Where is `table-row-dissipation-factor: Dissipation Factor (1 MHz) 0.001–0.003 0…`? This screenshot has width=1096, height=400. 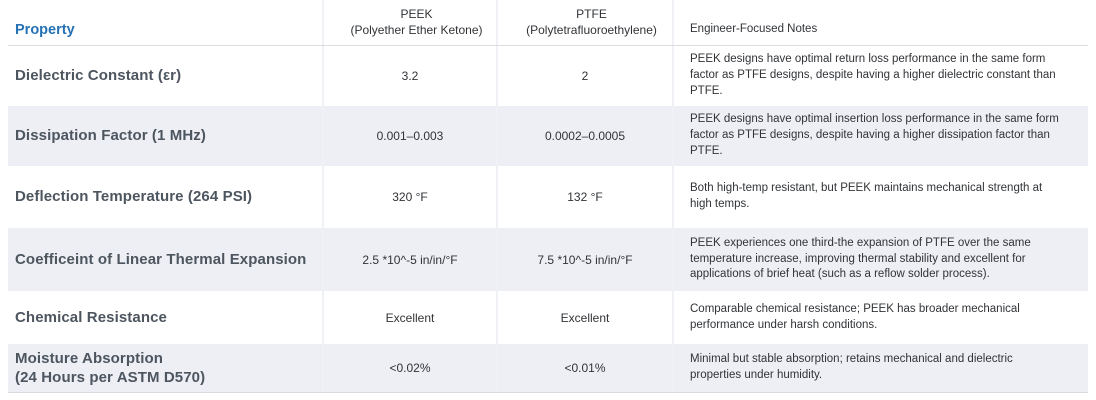 table-row-dissipation-factor: Dissipation Factor (1 MHz) 0.001–0.003 0… is located at coordinates (548, 136).